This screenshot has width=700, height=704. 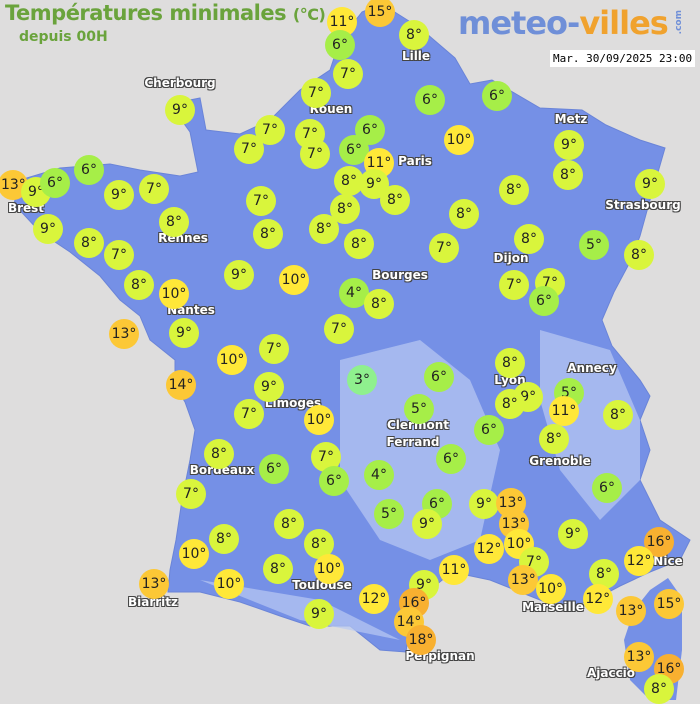 I want to click on temperature-marker: 3°, so click(x=362, y=380).